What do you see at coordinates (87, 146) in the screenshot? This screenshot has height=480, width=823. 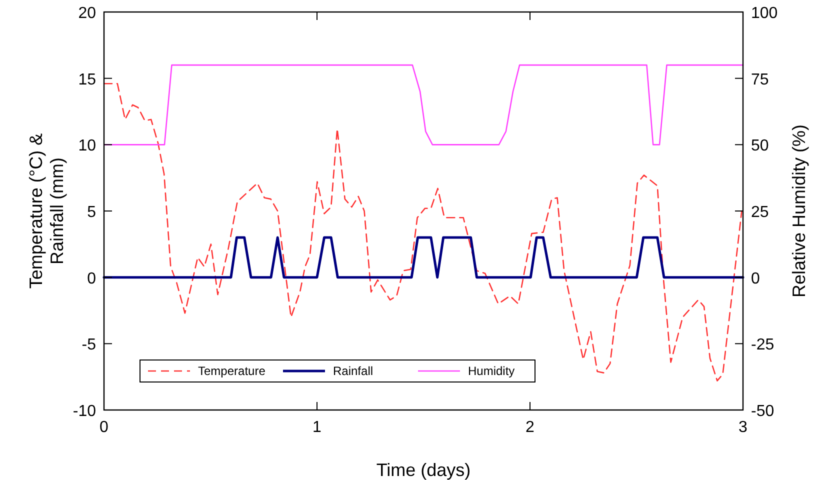 I see `y-tick-label: 10` at bounding box center [87, 146].